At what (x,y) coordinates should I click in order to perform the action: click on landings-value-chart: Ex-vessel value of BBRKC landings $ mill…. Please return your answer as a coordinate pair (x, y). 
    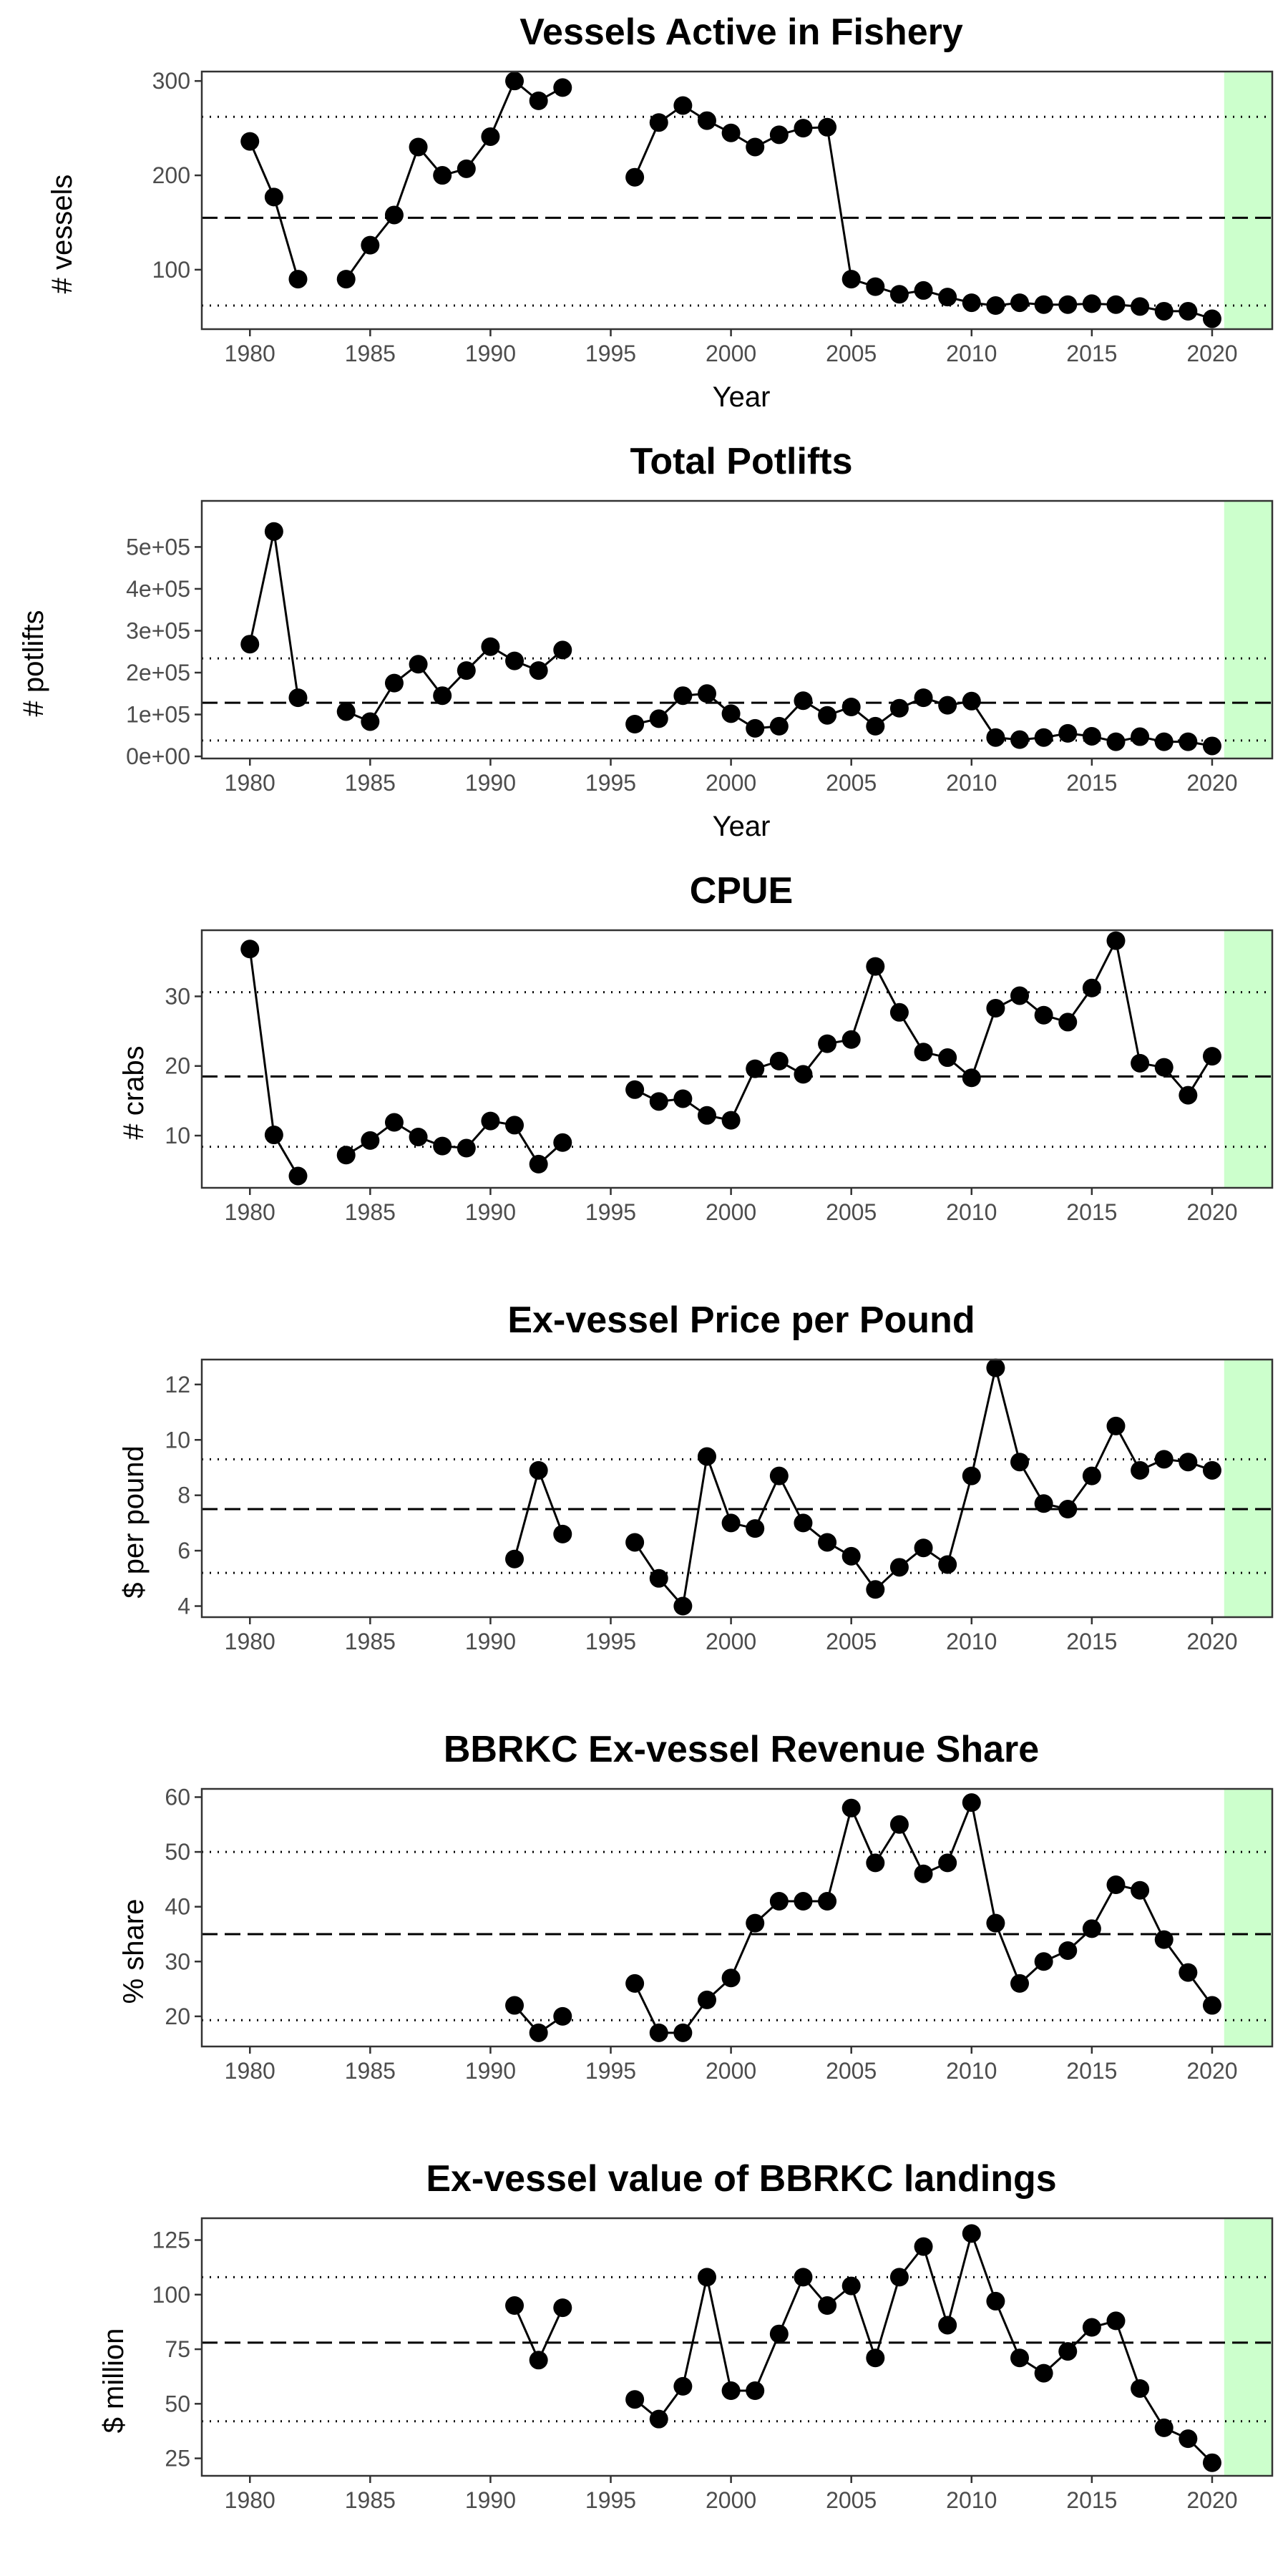
    Looking at the image, I should click on (686, 2335).